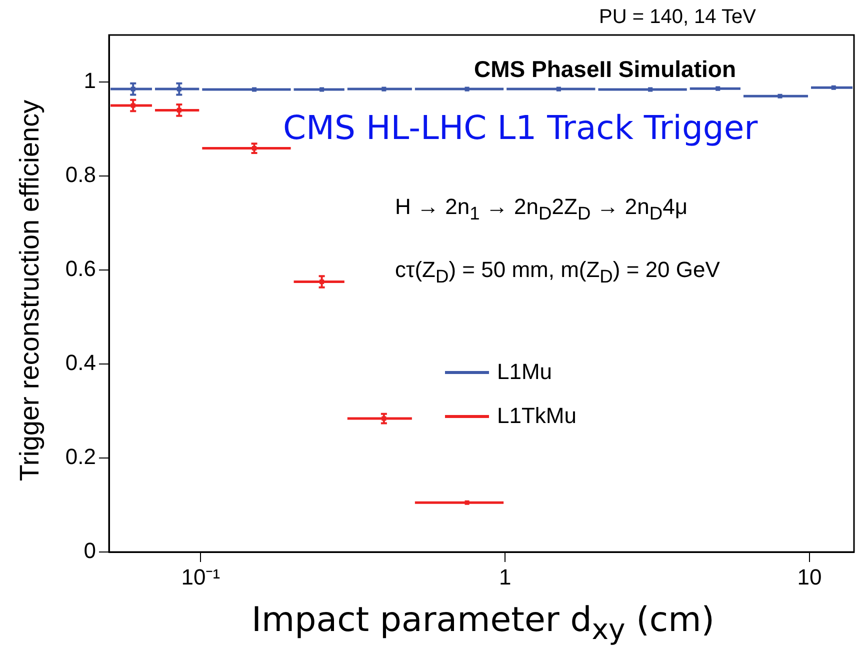 The width and height of the screenshot is (859, 654). I want to click on legend-label: L1Mu, so click(524, 372).